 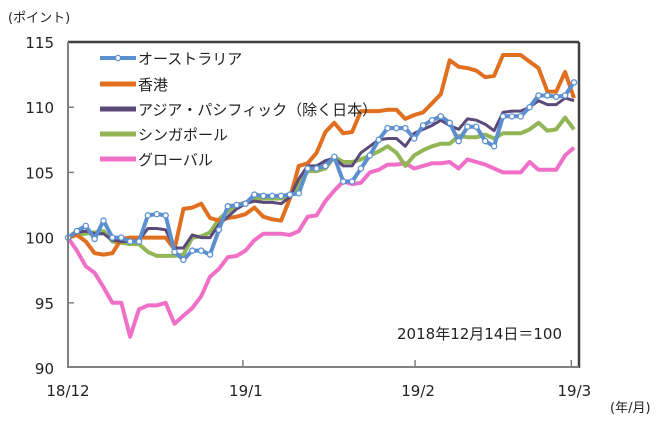 What do you see at coordinates (39, 108) in the screenshot?
I see `y-tick-label: 110` at bounding box center [39, 108].